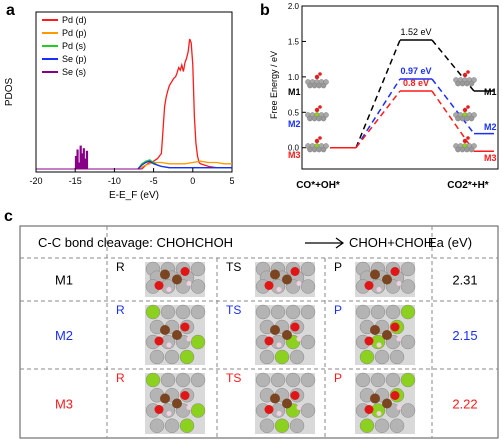  Describe the element at coordinates (8, 216) in the screenshot. I see `panel-label-c: c` at that location.